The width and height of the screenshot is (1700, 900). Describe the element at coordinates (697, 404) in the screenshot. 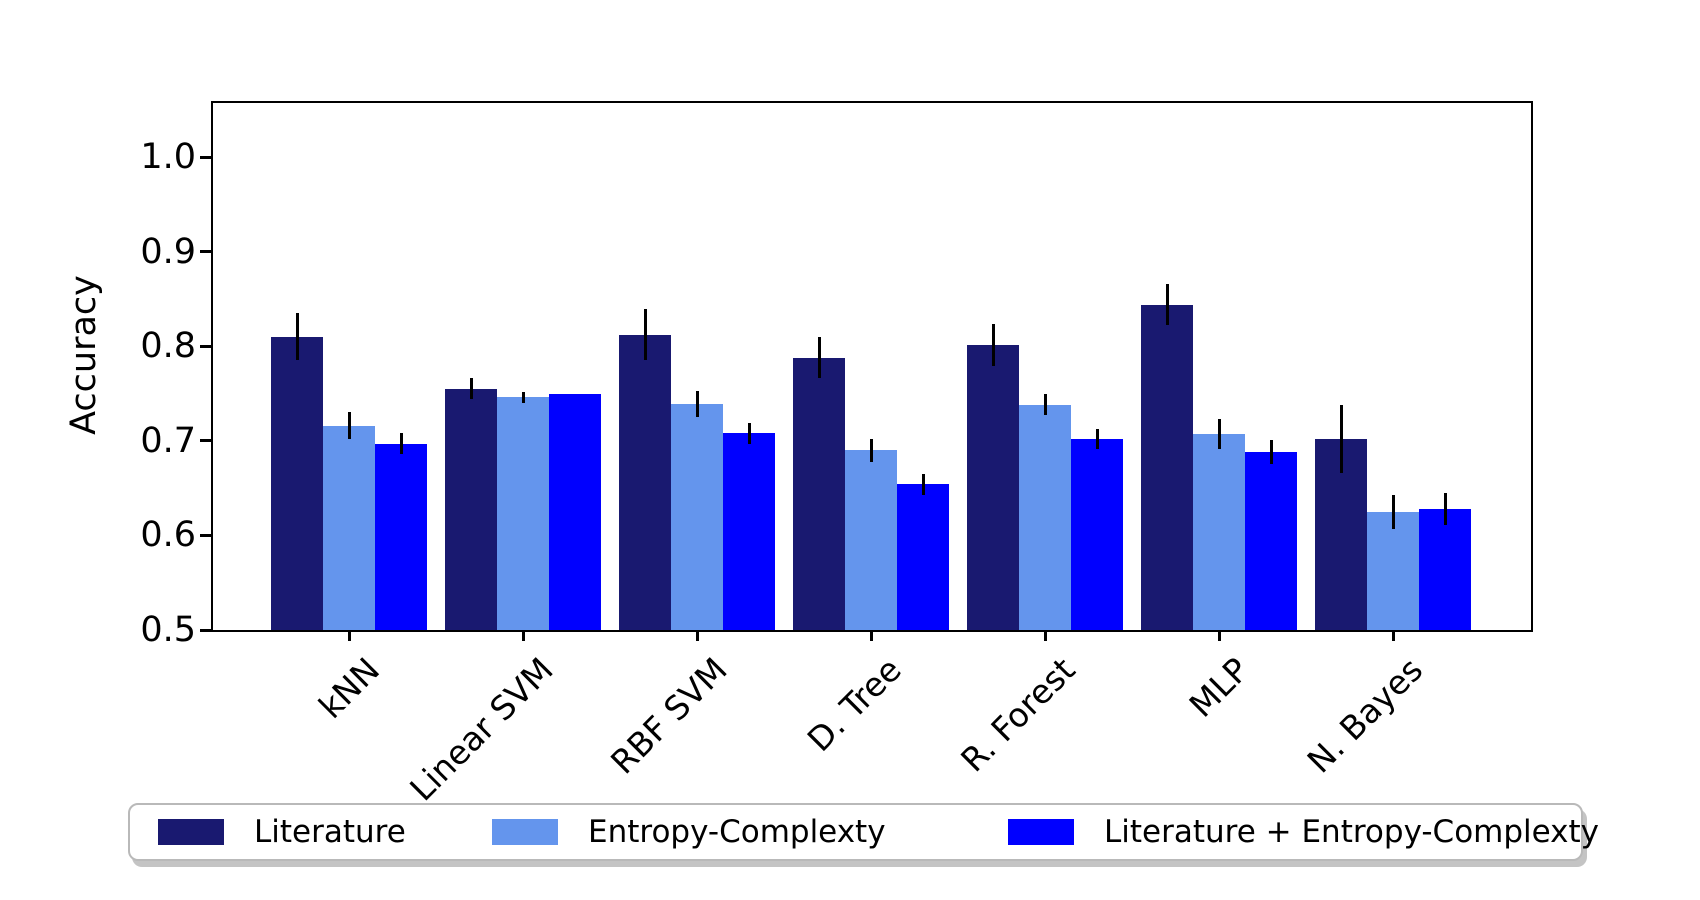

I see `error-bar-entropy-complexty-rbf-svm` at that location.